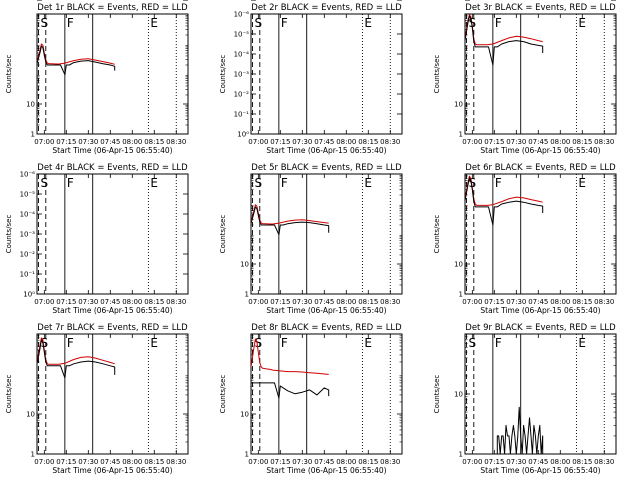 This screenshot has height=480, width=640. I want to click on y-tick-label: 10⁻², so click(28, 255).